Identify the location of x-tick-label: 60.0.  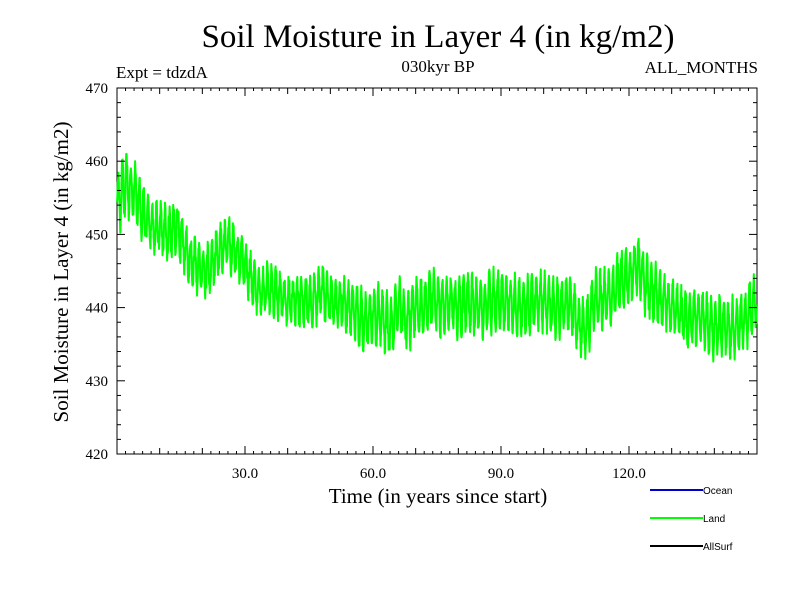
(373, 474).